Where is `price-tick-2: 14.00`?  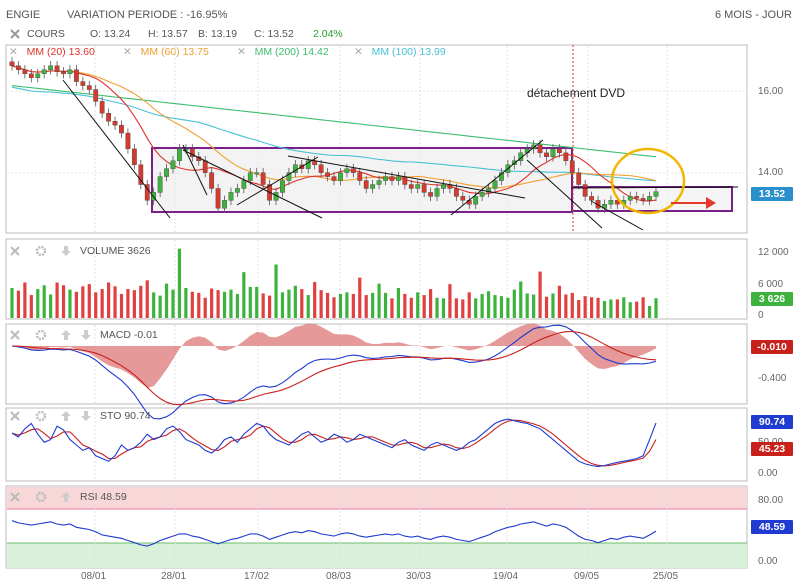
price-tick-2: 14.00 is located at coordinates (771, 172).